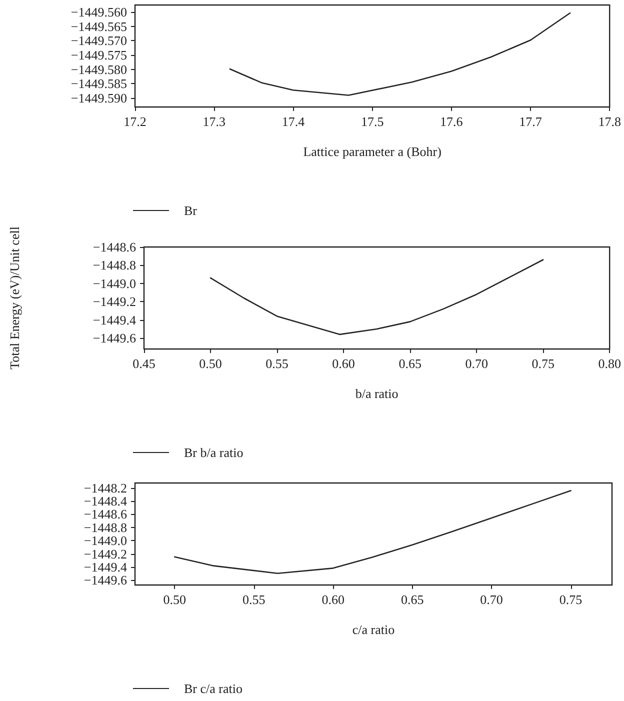 The width and height of the screenshot is (624, 701). What do you see at coordinates (609, 363) in the screenshot?
I see `x-tick-label: 0.80` at bounding box center [609, 363].